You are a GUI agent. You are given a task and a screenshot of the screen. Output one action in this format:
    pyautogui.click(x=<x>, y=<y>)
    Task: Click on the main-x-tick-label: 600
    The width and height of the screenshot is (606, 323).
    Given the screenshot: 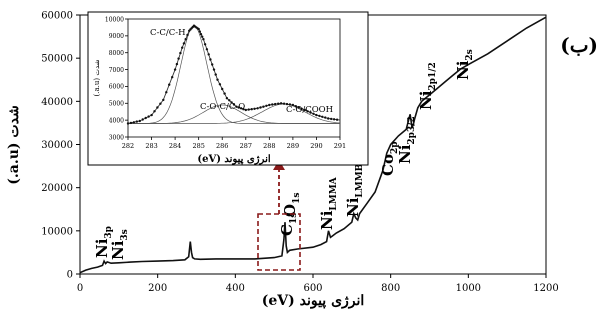 What is the action you would take?
    pyautogui.click(x=312, y=288)
    